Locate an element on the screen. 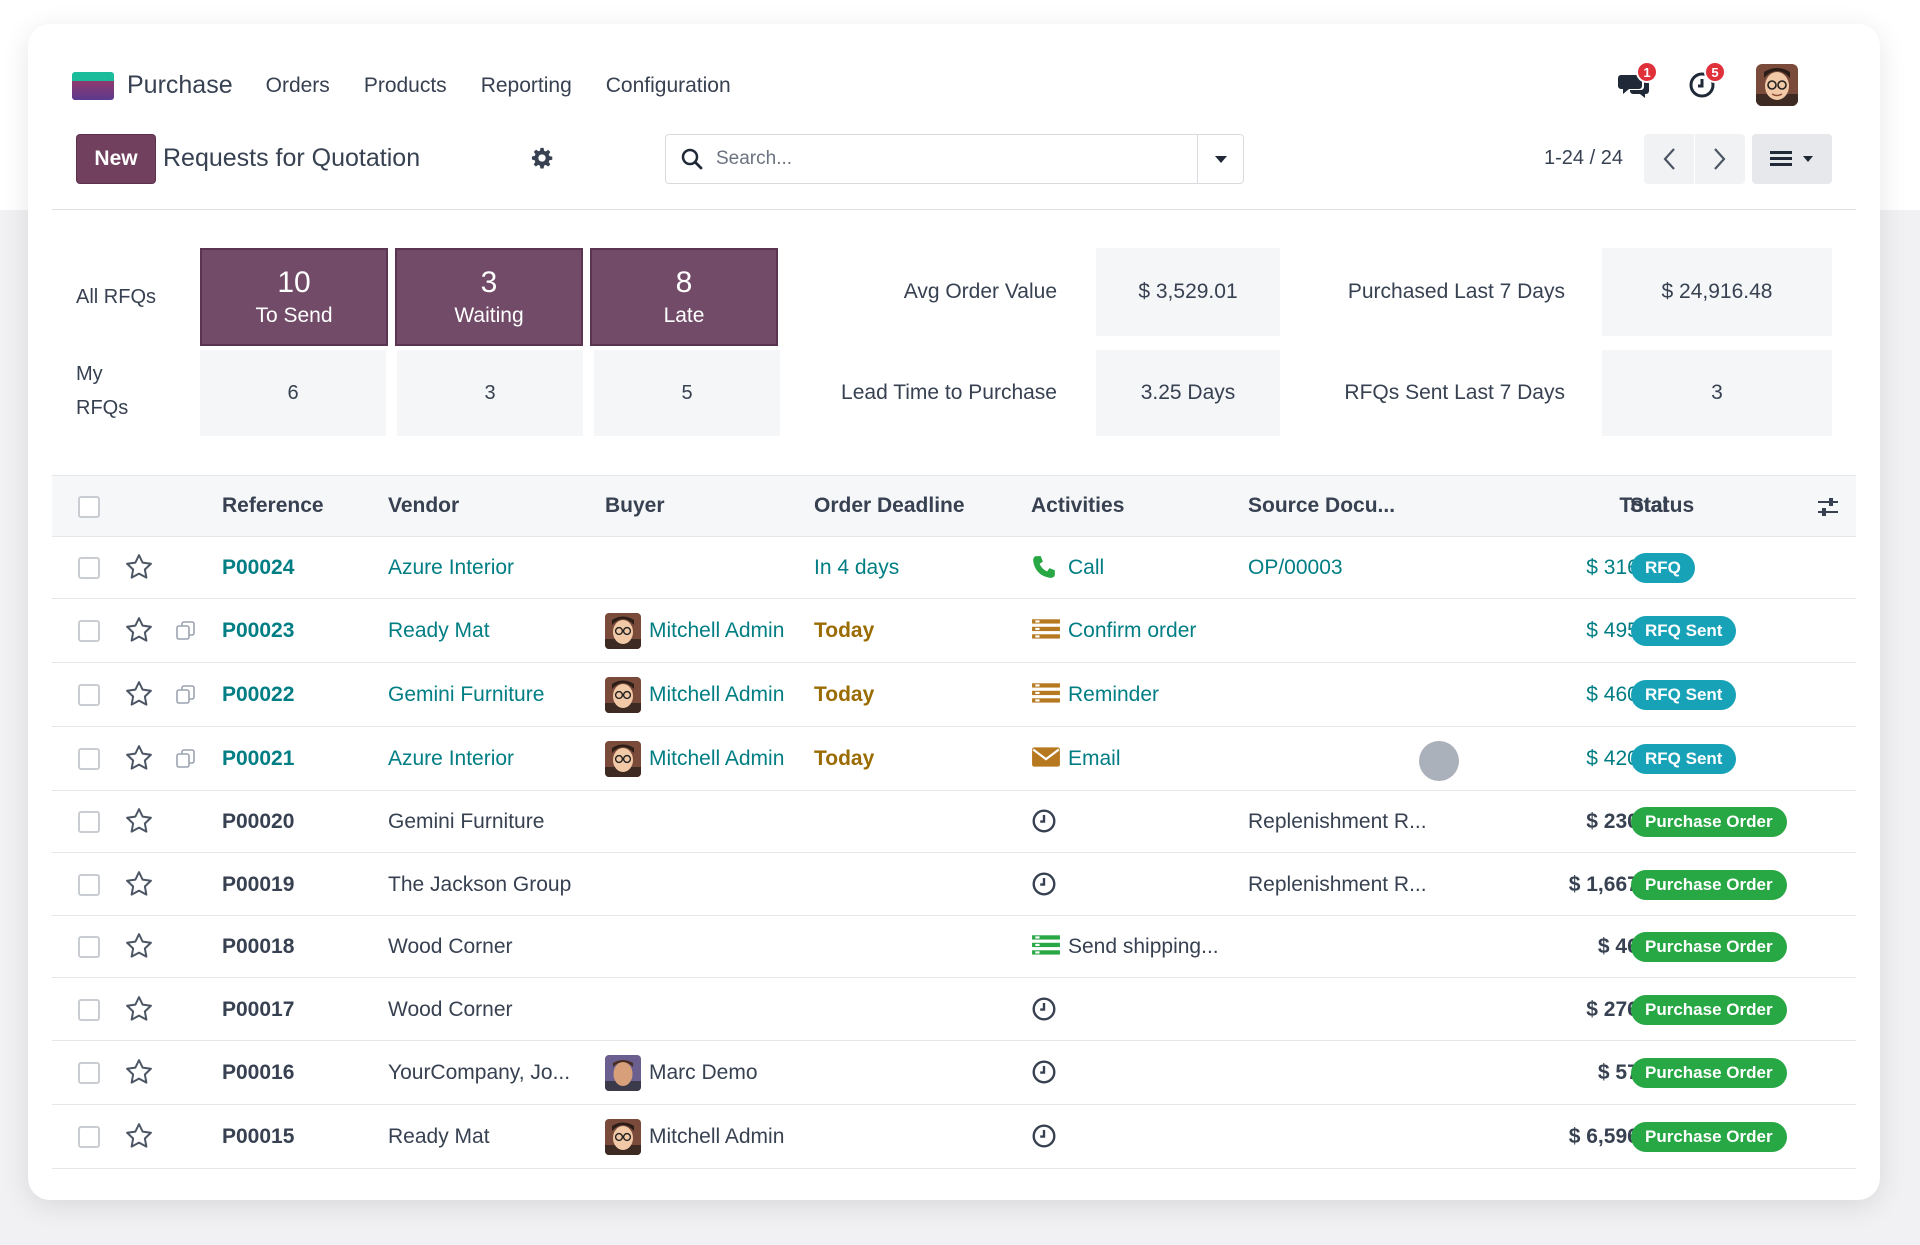 The image size is (1920, 1245). column-status: Status is located at coordinates (1662, 505).